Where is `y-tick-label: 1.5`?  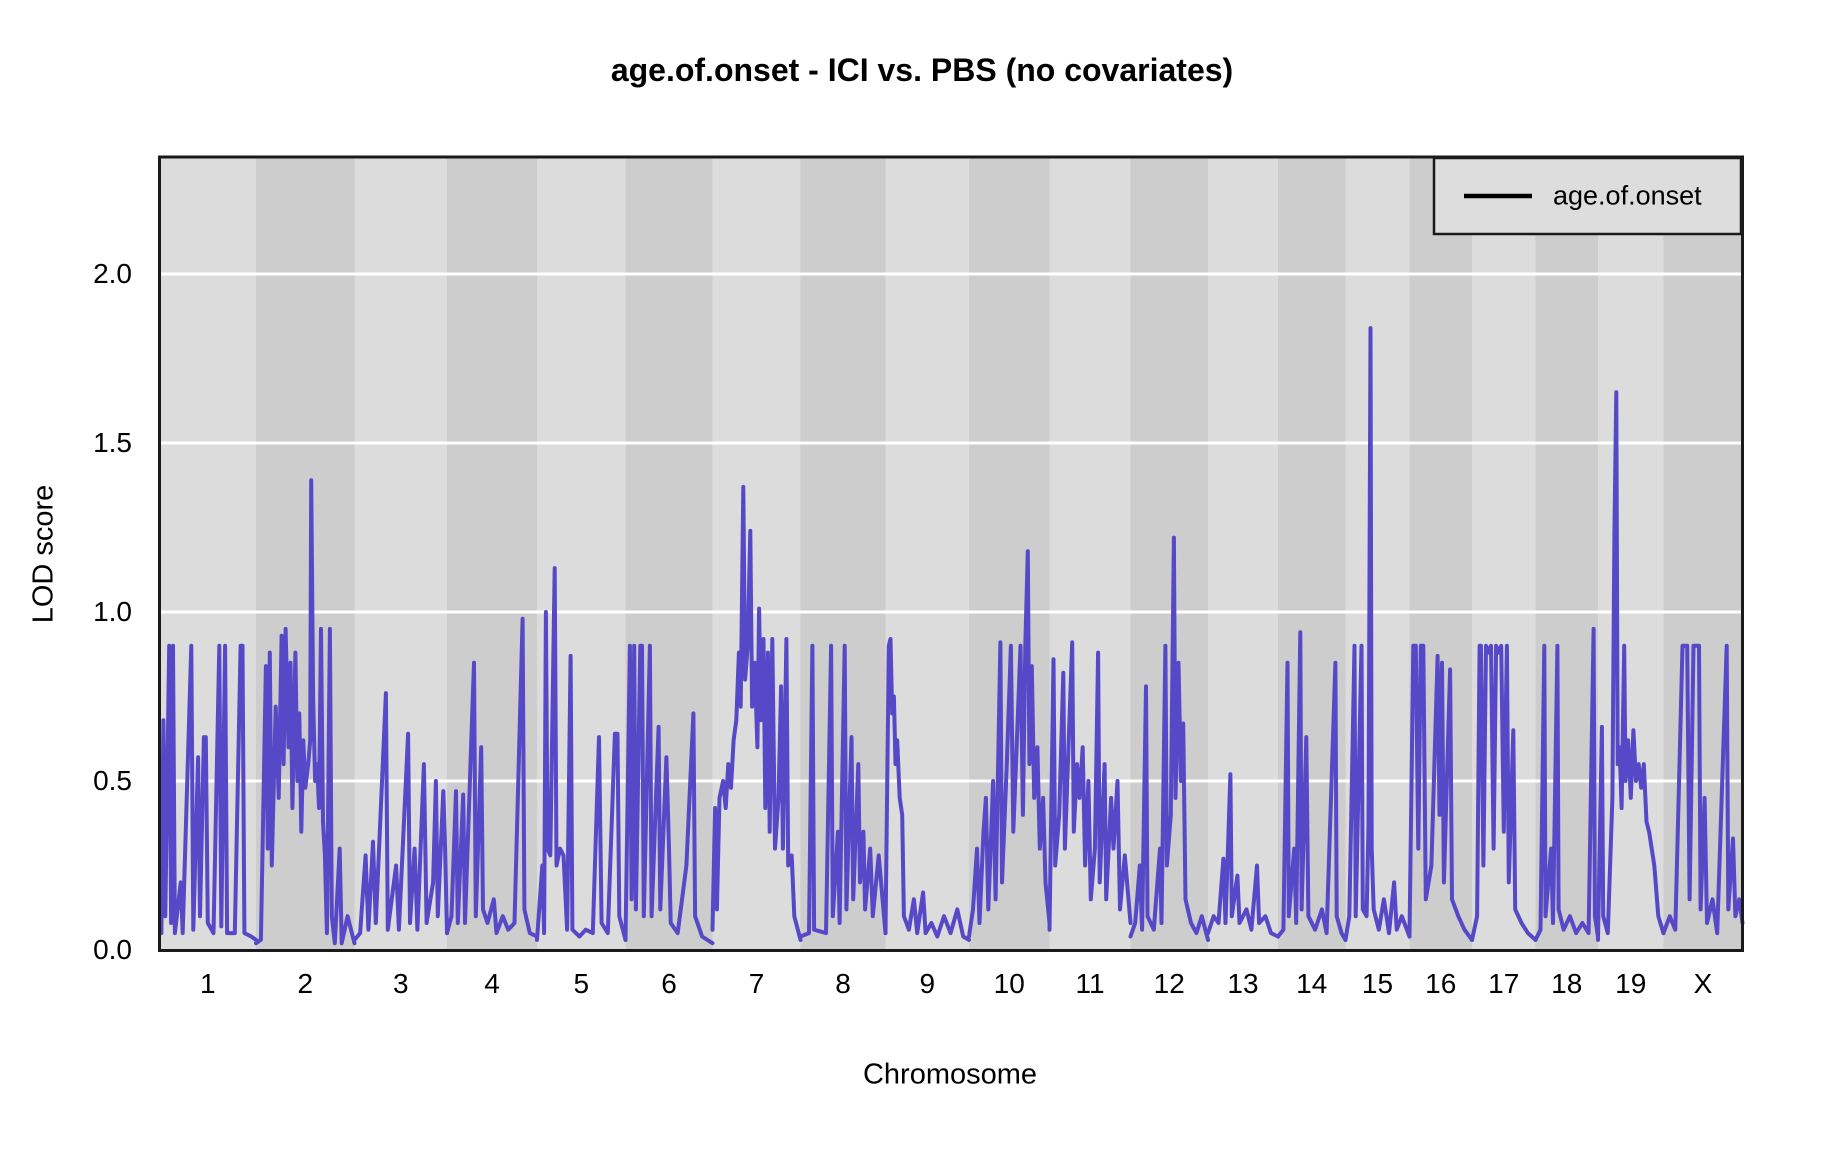 y-tick-label: 1.5 is located at coordinates (112, 442).